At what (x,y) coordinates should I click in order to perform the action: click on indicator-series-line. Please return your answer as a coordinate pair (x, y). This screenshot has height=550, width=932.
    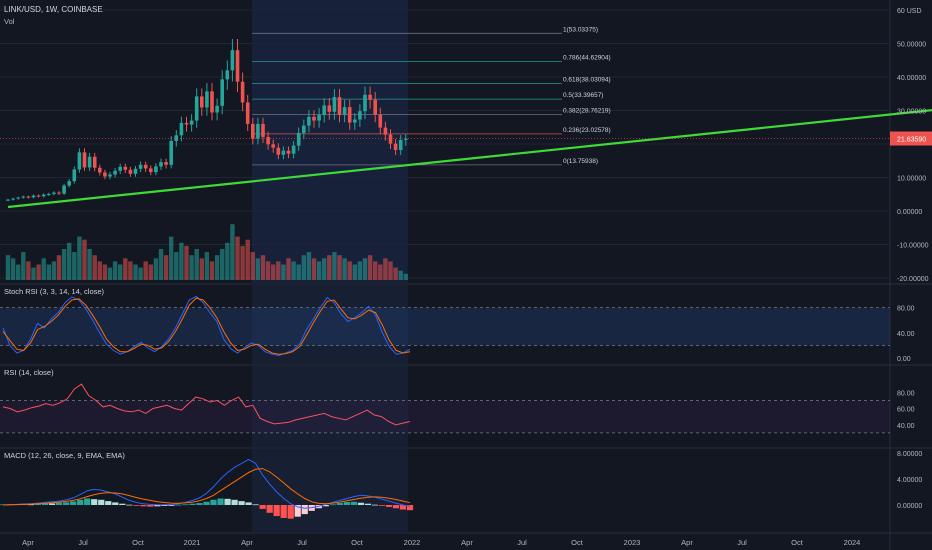
    Looking at the image, I should click on (206, 404).